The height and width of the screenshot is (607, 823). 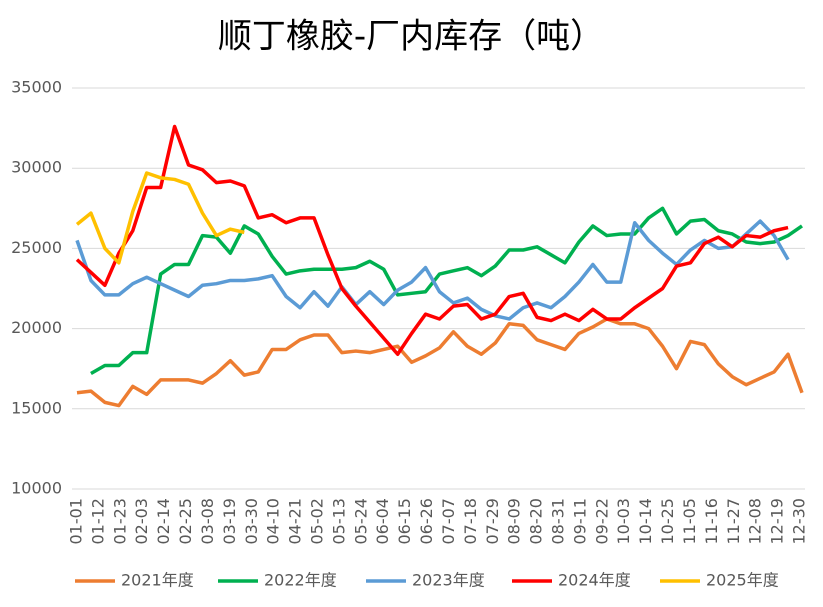 I want to click on x-tick-label: 08-31, so click(x=558, y=521).